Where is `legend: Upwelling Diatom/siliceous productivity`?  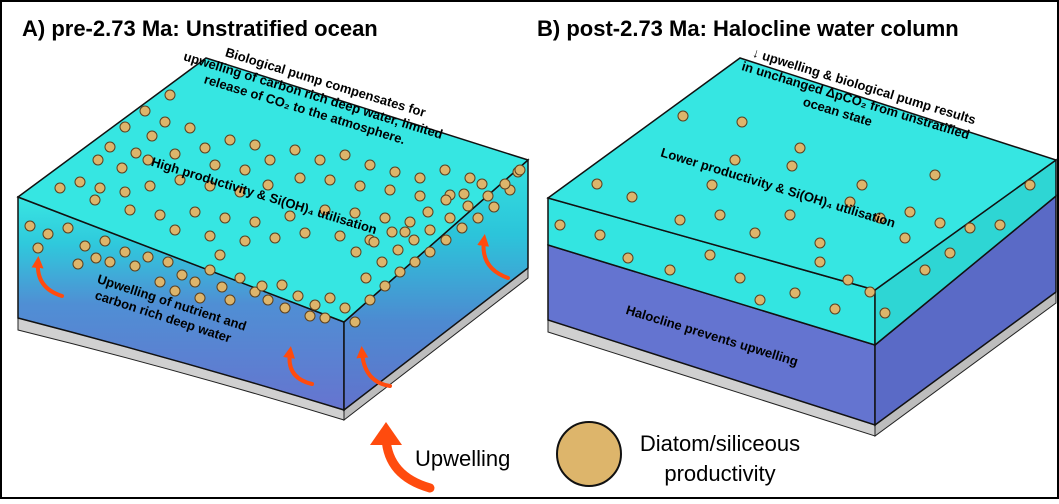
legend: Upwelling Diatom/siliceous productivity is located at coordinates (585, 457).